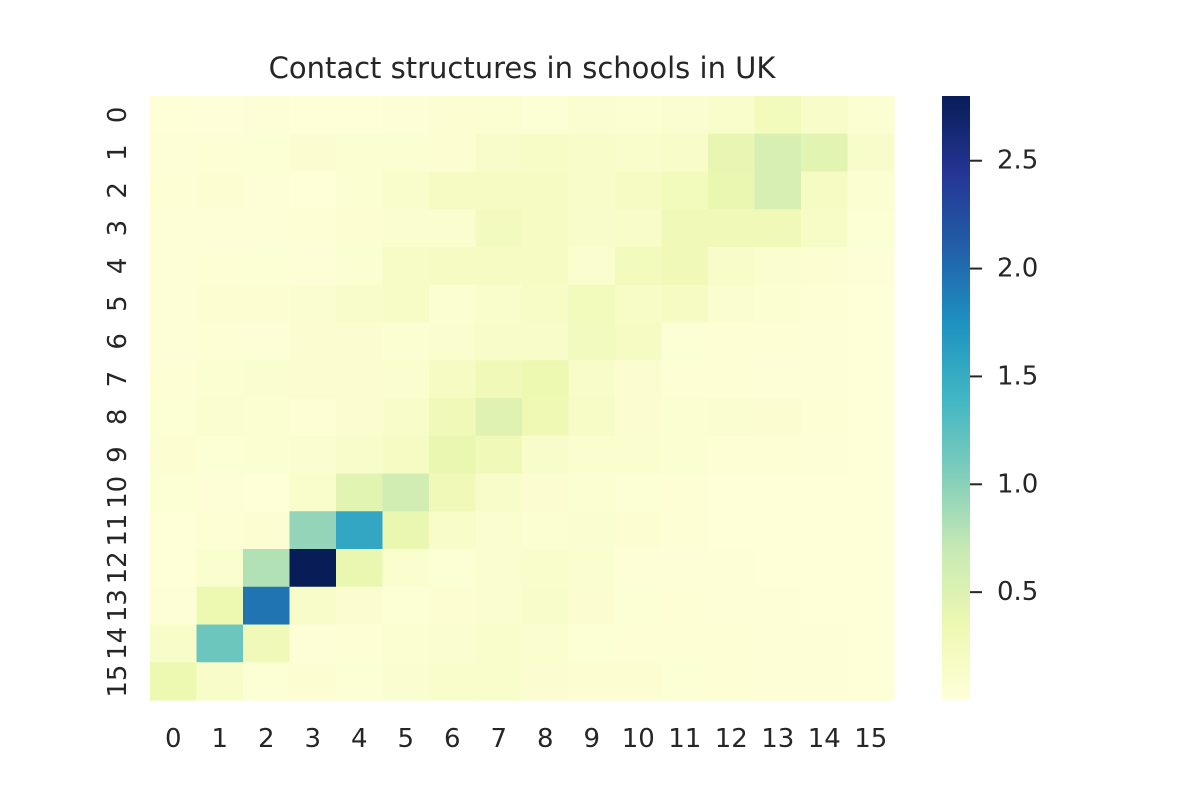  I want to click on y-tick-label: 9, so click(118, 454).